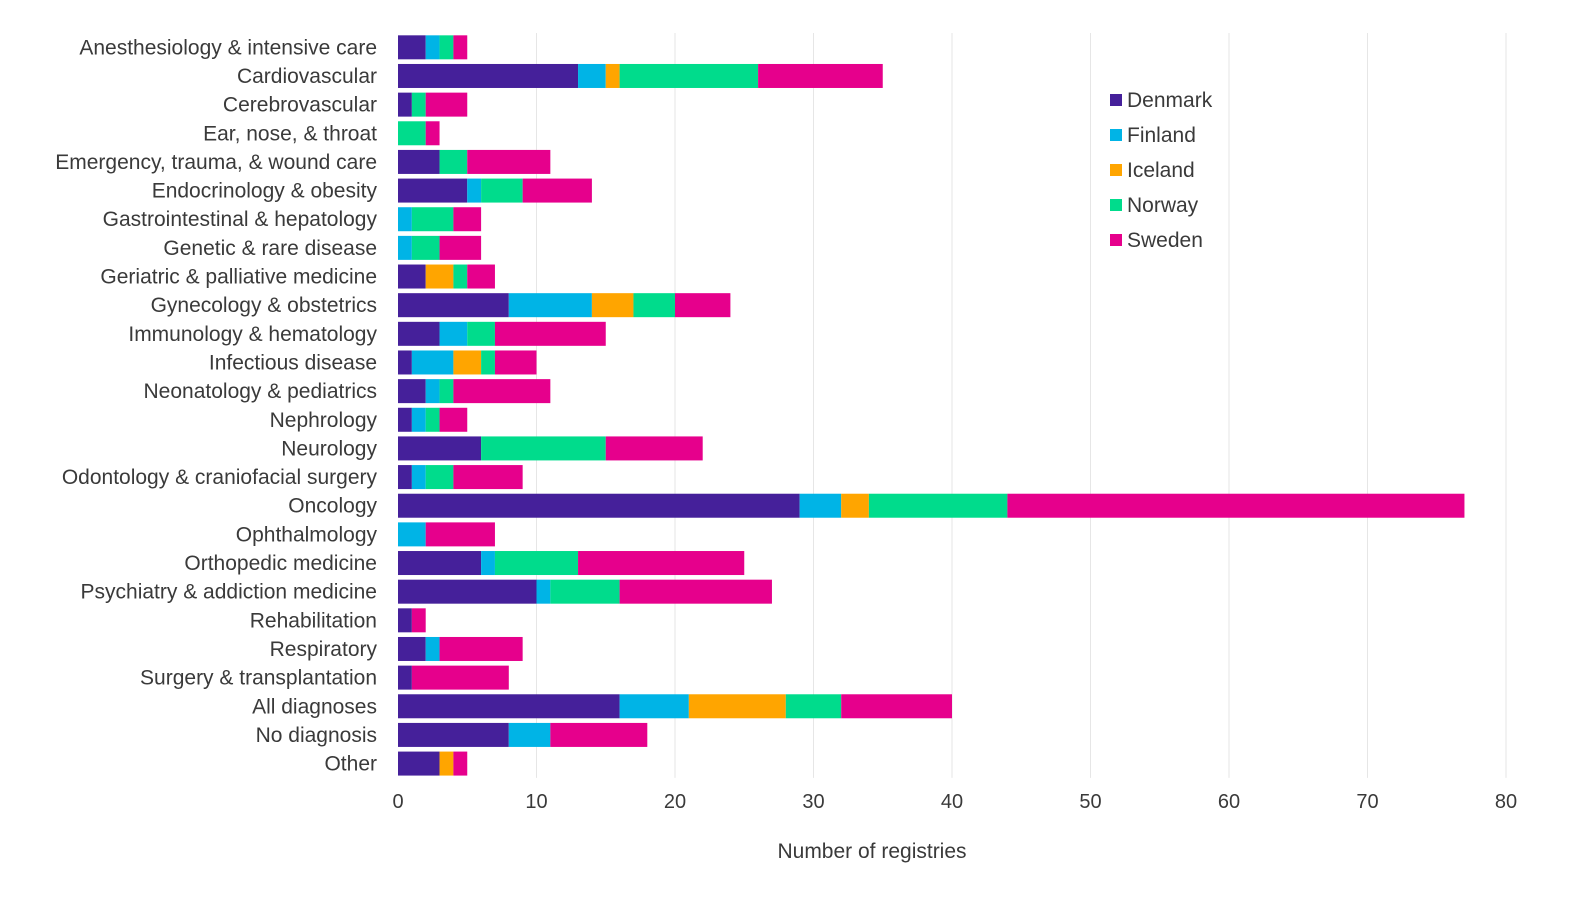 The image size is (1585, 900). Describe the element at coordinates (252, 334) in the screenshot. I see `category-label: Immunology & hematology` at that location.